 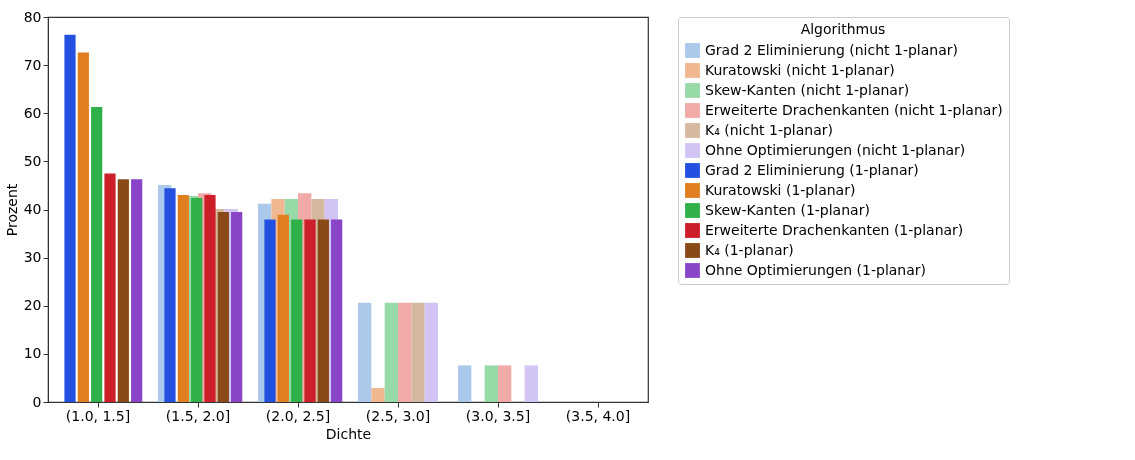 What do you see at coordinates (348, 433) in the screenshot?
I see `x-axis-title: Dichte` at bounding box center [348, 433].